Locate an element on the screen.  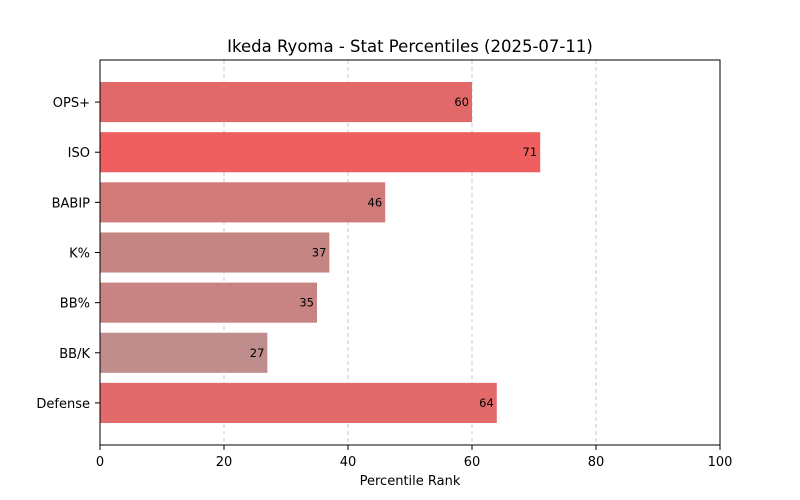
y-tick-label: BABIP is located at coordinates (71, 203).